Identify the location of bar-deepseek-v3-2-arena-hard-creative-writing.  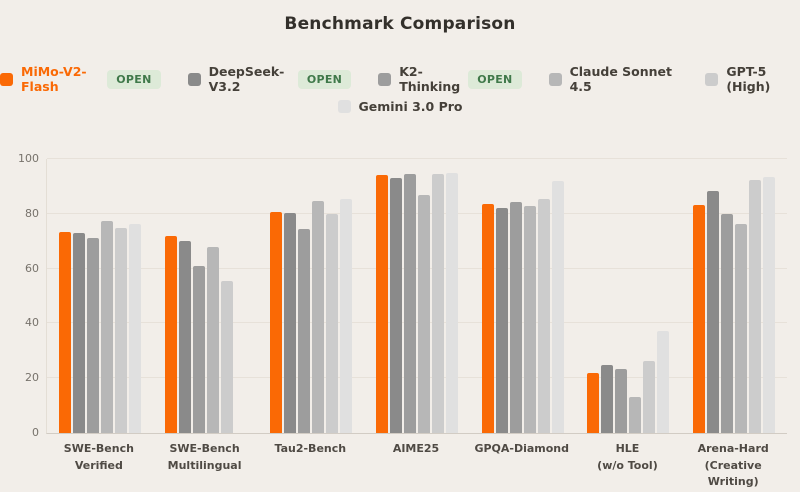
(713, 311).